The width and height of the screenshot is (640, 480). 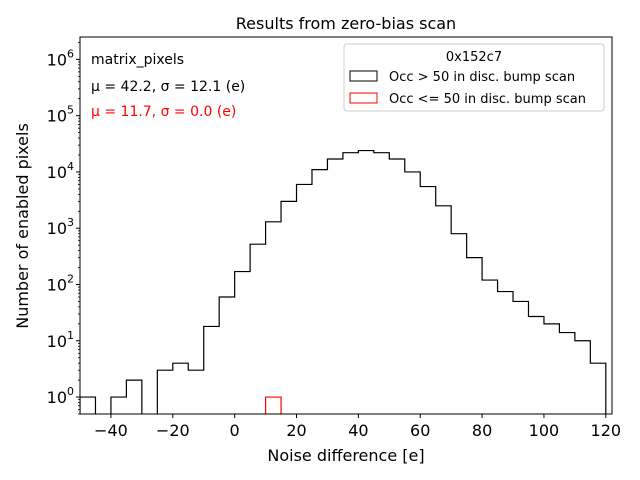 I want to click on x-tick-label: 40, so click(x=358, y=430).